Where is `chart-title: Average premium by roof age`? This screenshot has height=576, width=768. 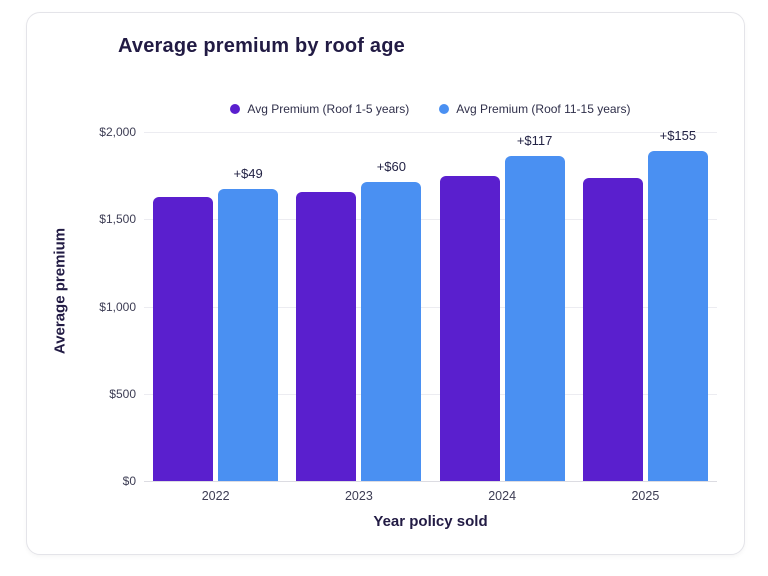 chart-title: Average premium by roof age is located at coordinates (261, 46).